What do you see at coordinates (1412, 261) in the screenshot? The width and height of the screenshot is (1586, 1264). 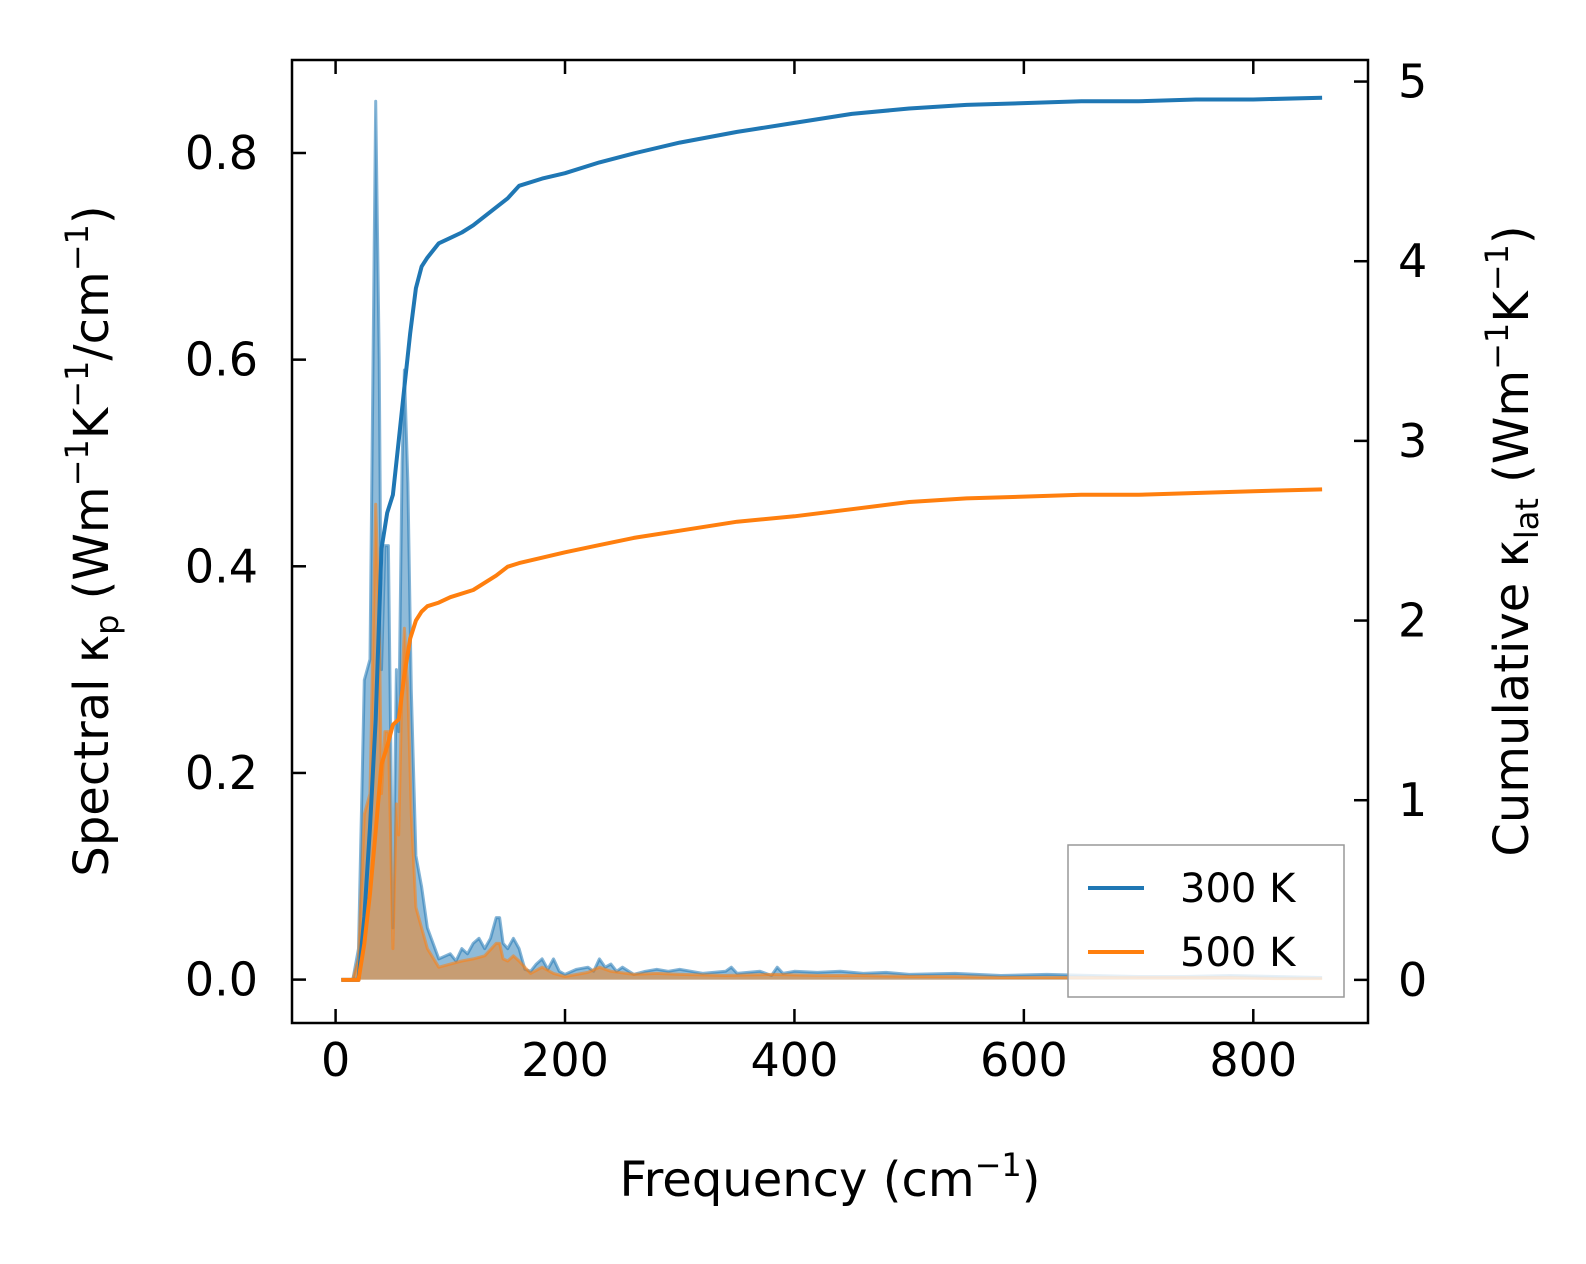 I see `y-tick-label-right: 4` at bounding box center [1412, 261].